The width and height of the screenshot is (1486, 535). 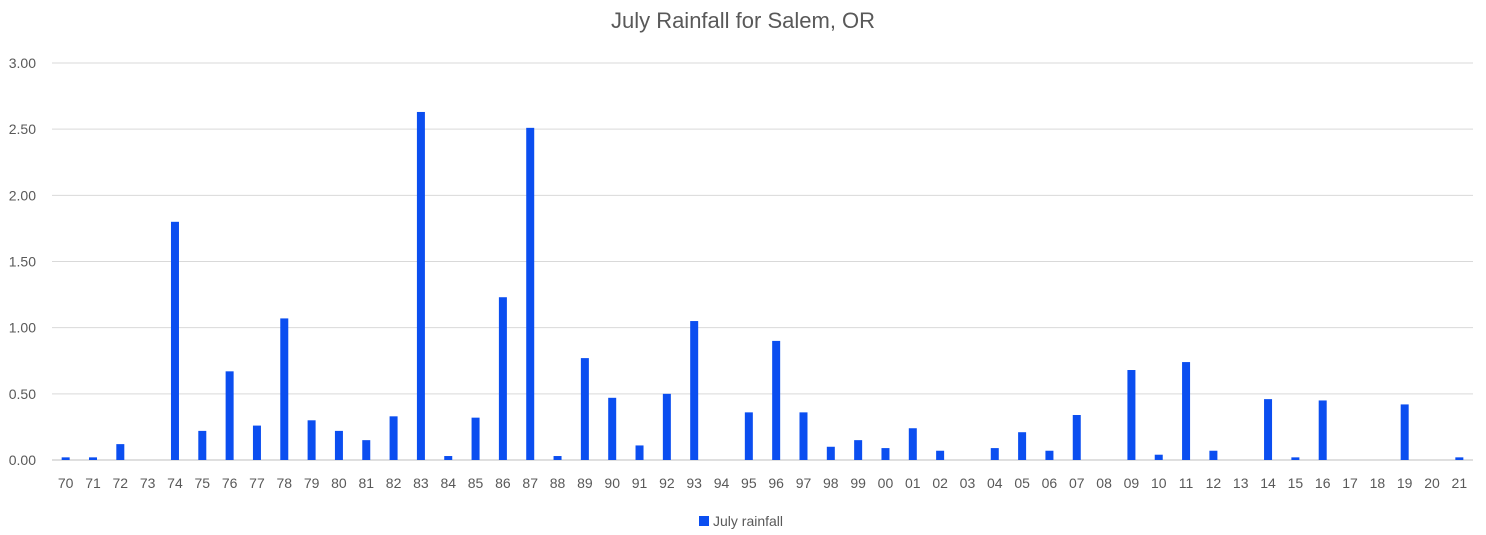 What do you see at coordinates (831, 483) in the screenshot?
I see `x-tick-label: 98` at bounding box center [831, 483].